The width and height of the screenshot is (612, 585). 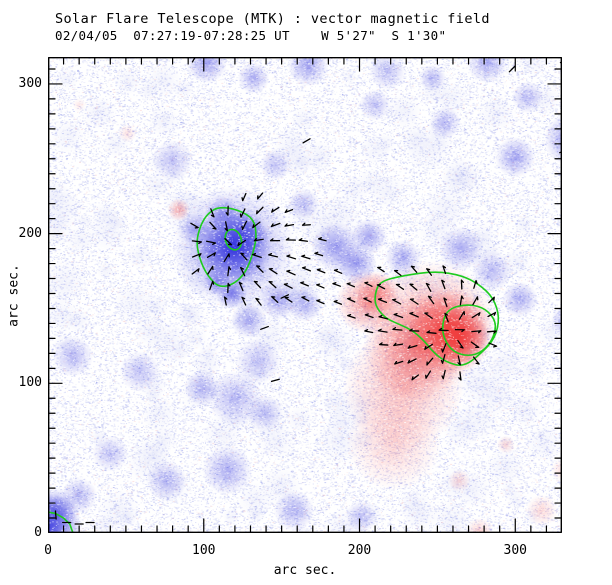 I want to click on y-tick-label: 300, so click(x=30, y=83).